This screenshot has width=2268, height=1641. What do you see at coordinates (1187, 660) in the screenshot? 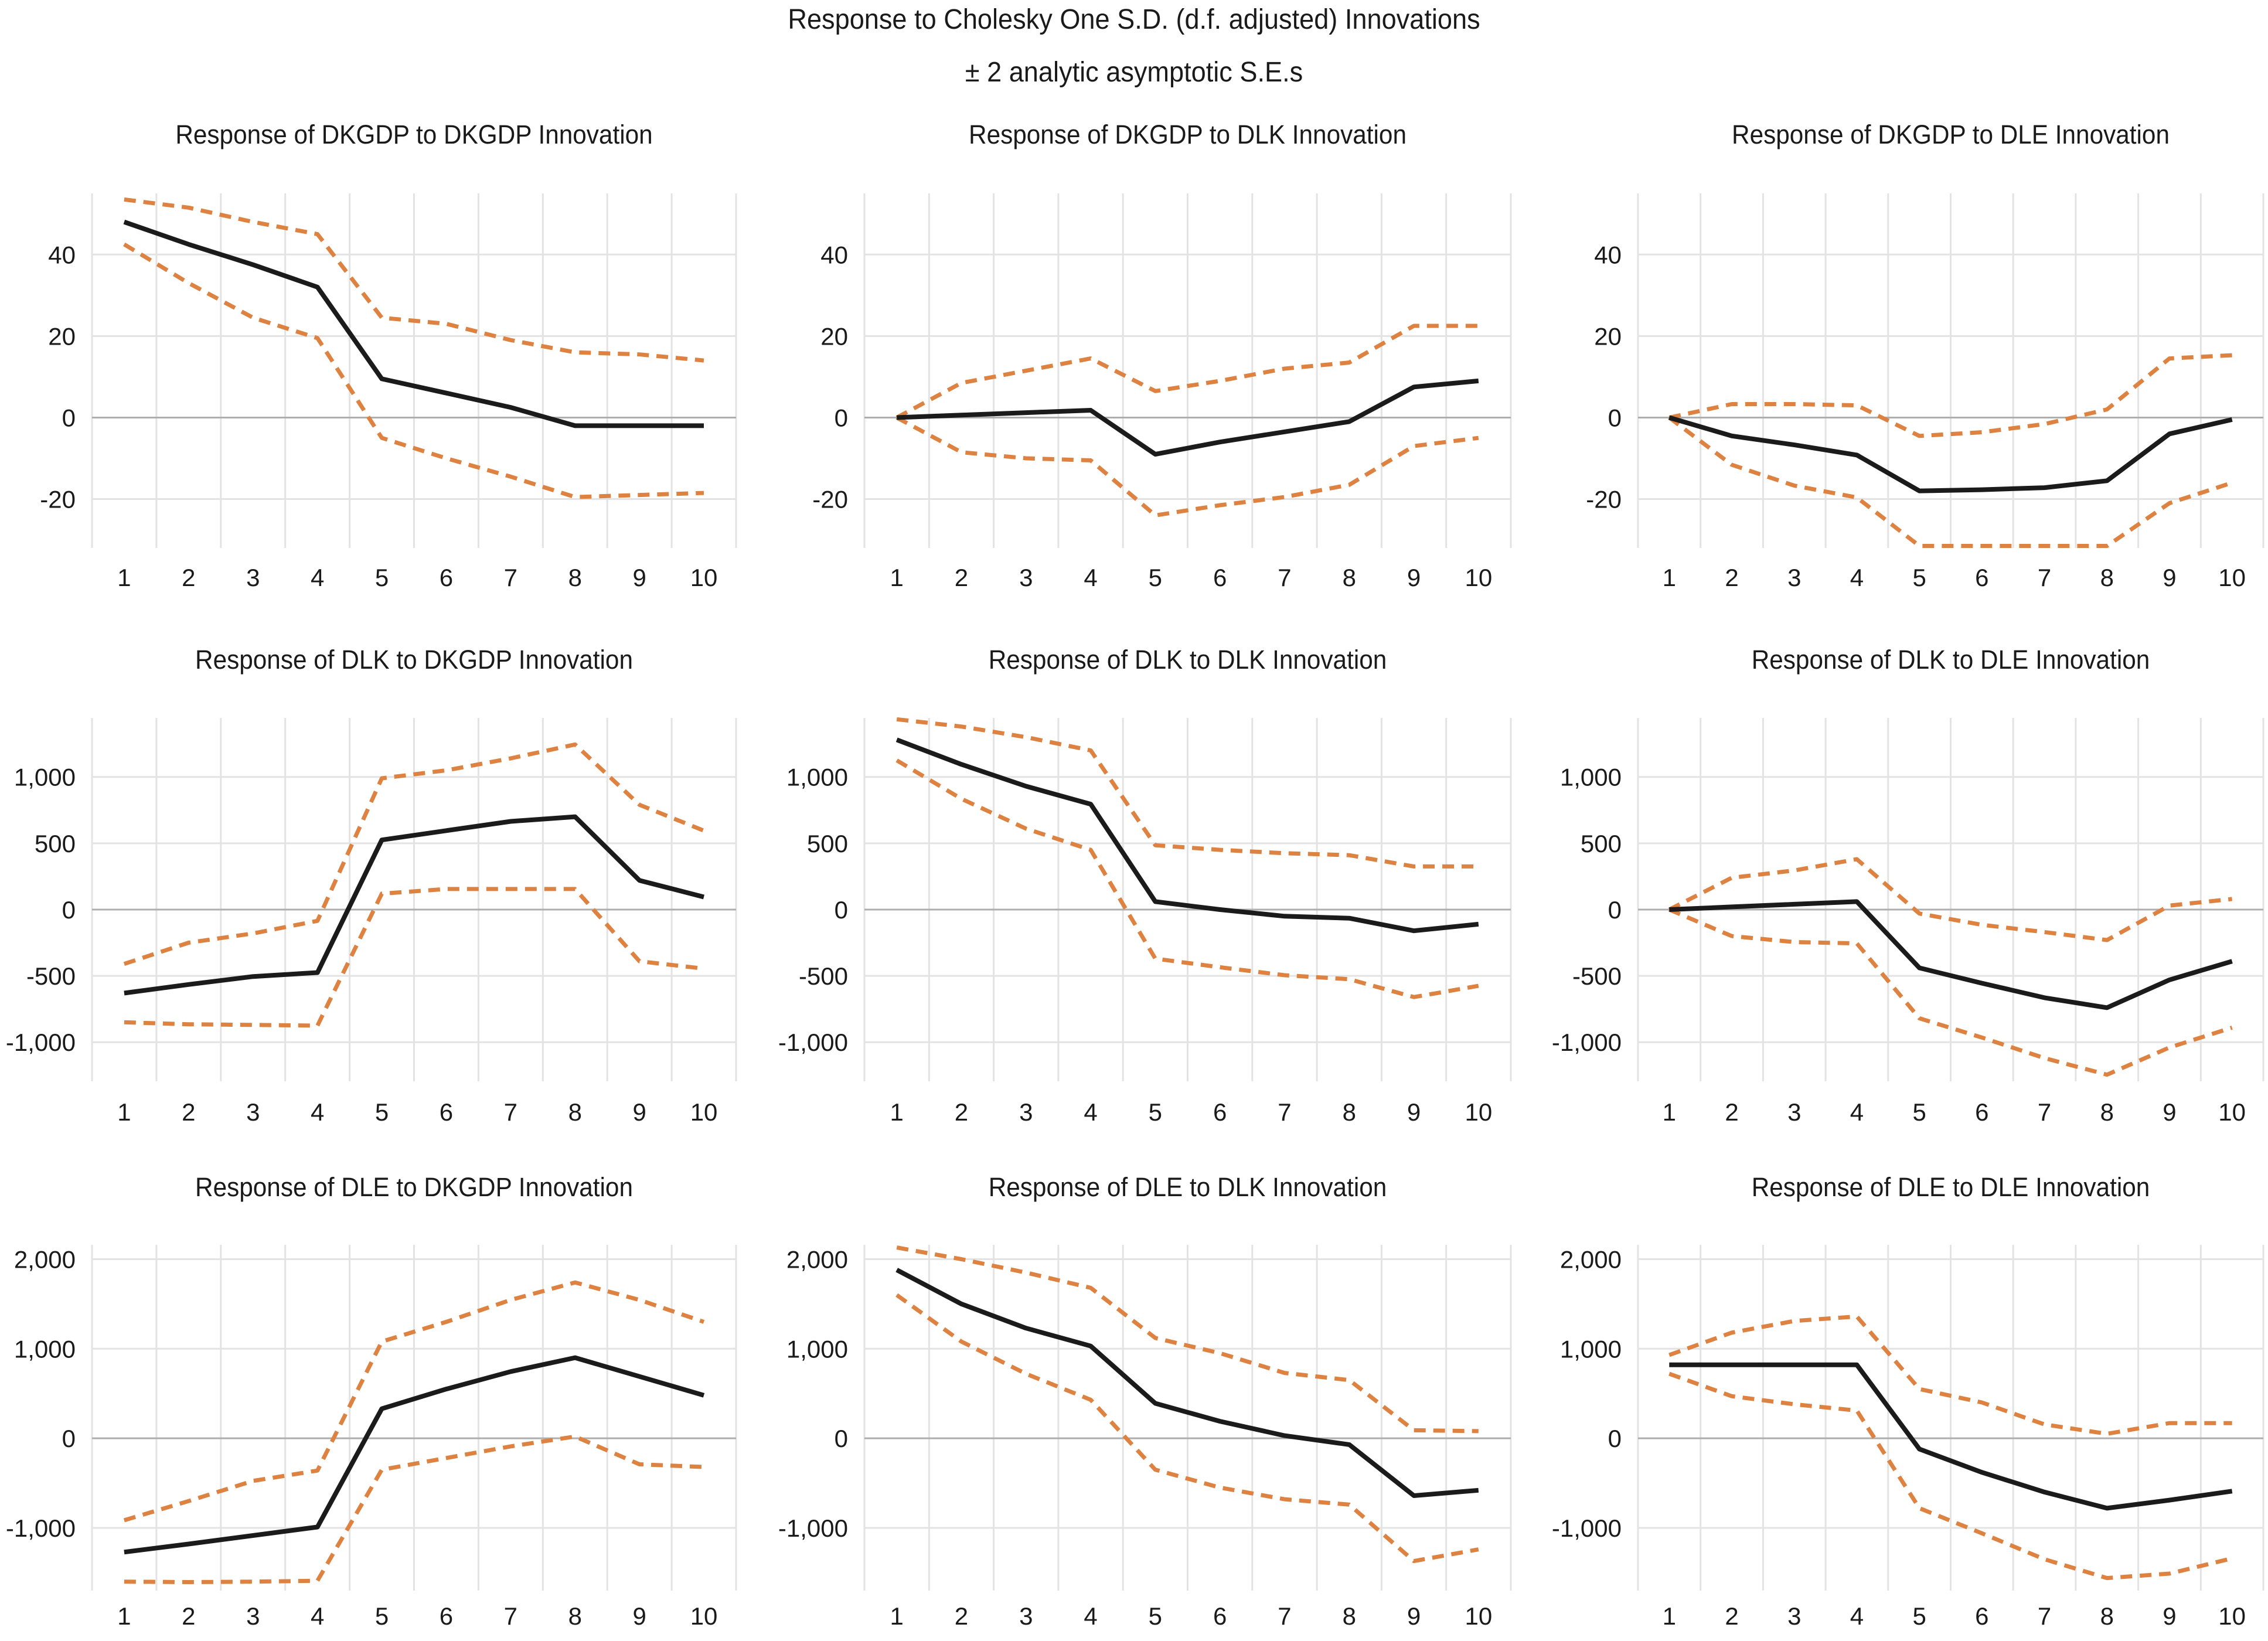
I see `subplot-title: Response of DLK to DLK Innovation` at bounding box center [1187, 660].